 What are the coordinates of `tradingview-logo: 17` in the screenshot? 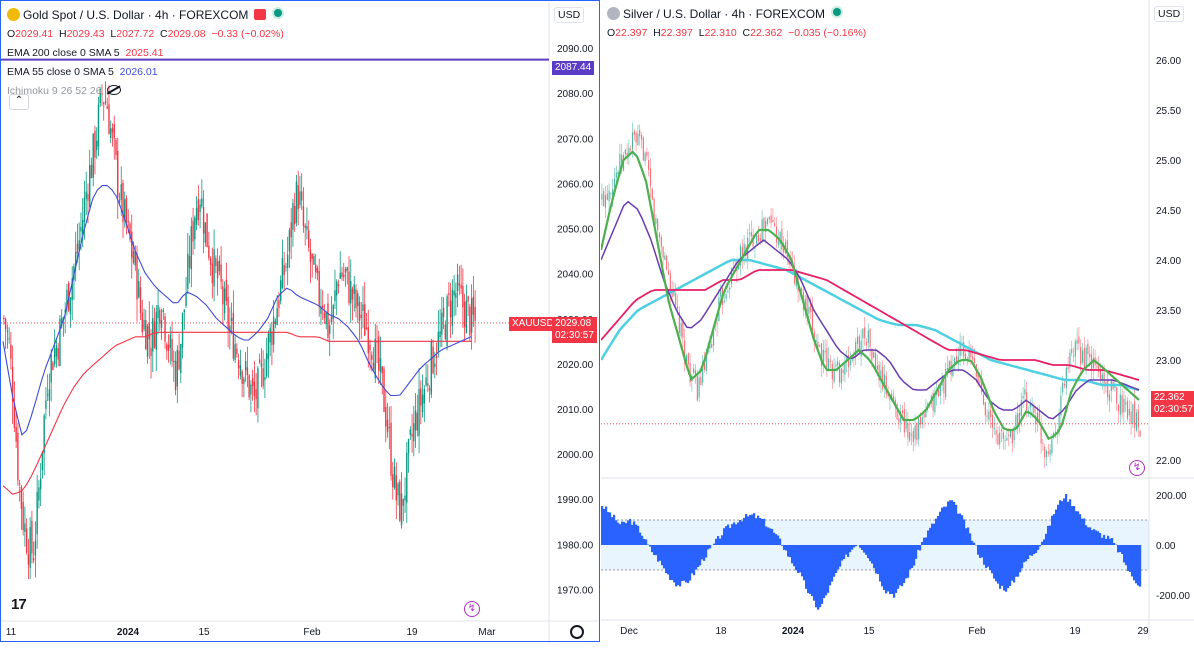 It's located at (19, 604).